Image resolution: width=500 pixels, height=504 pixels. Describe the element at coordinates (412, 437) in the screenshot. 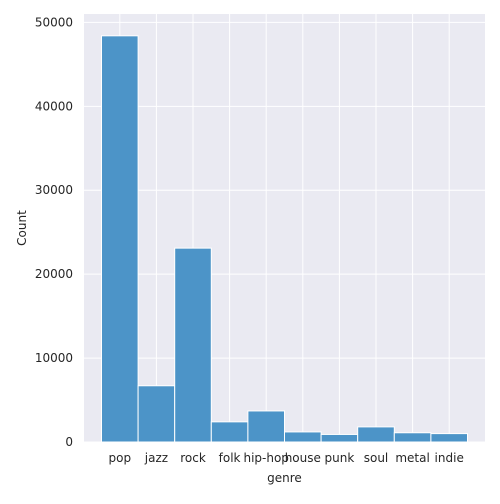

I see `bar-metal` at that location.